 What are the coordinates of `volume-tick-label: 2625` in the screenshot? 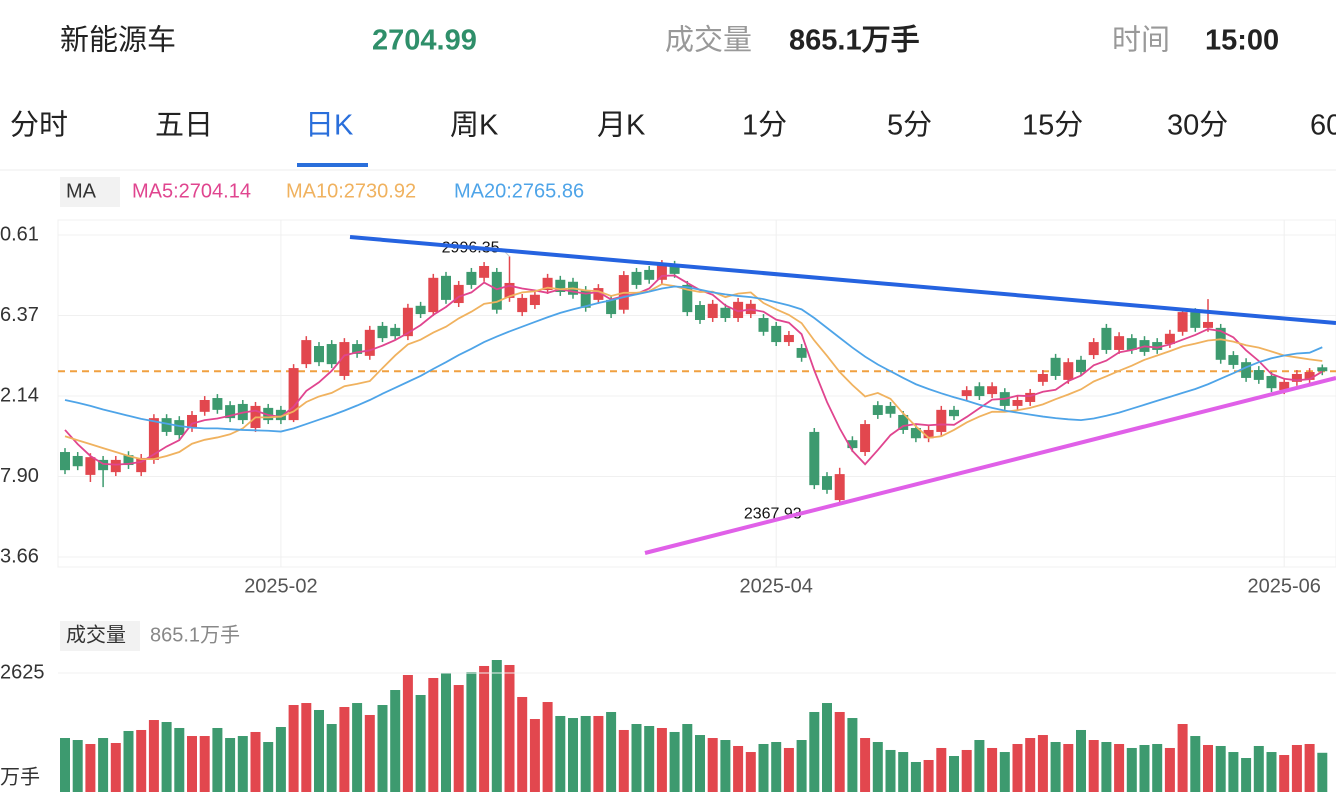 It's located at (22, 672).